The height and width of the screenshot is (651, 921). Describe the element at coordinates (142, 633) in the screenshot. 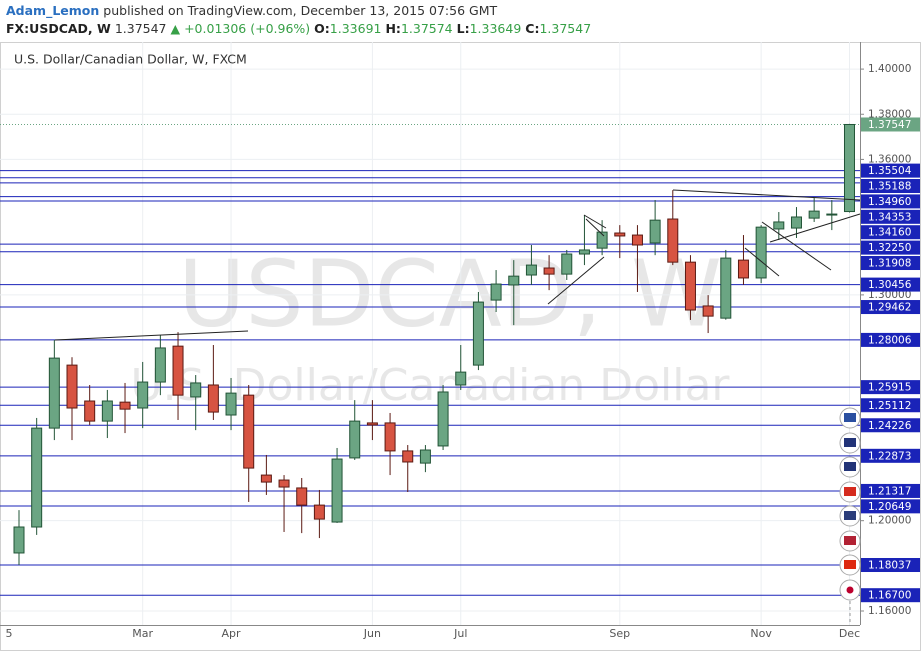

I see `x-tick-label: Mar` at that location.